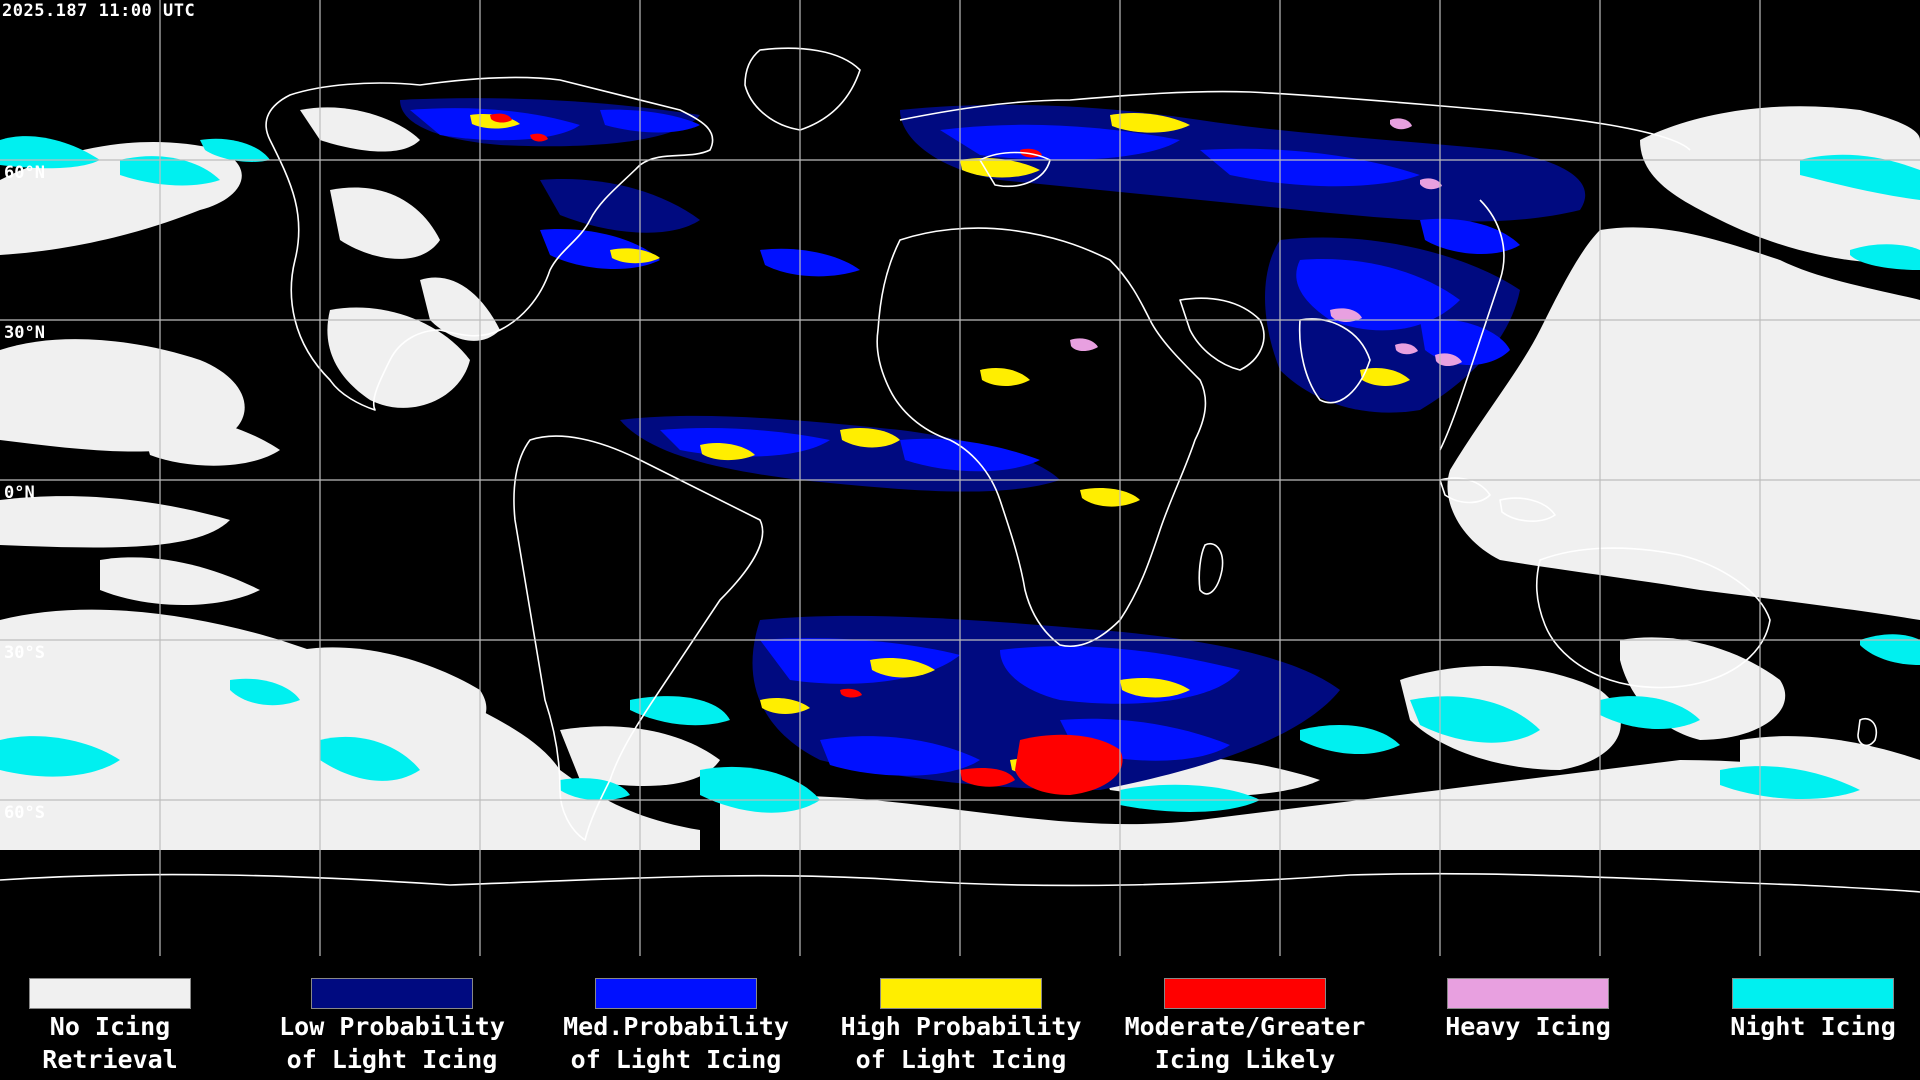 This screenshot has height=1080, width=1920. Describe the element at coordinates (1804, 1010) in the screenshot. I see `legend-item-night: Night Icing` at that location.